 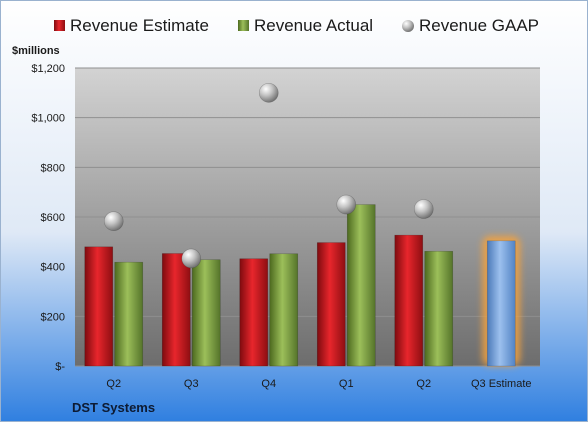 I want to click on chart-caption: DST Systems, so click(x=113, y=407).